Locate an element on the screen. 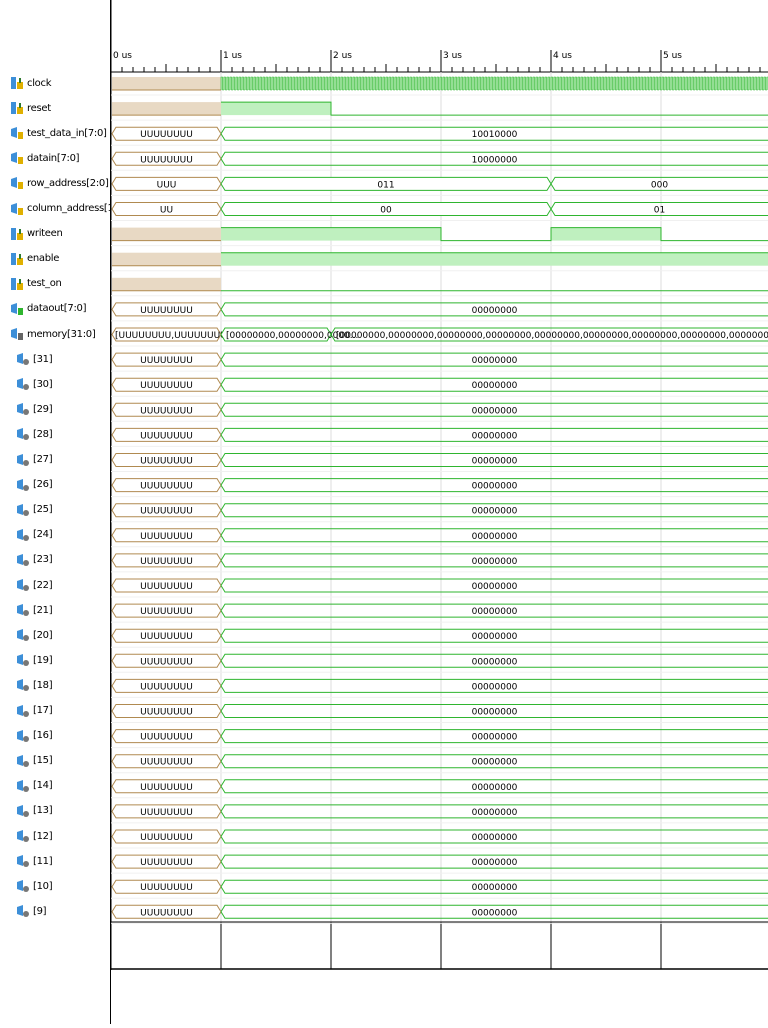 This screenshot has height=1028, width=768. signal-name-label: [26] is located at coordinates (43, 485).